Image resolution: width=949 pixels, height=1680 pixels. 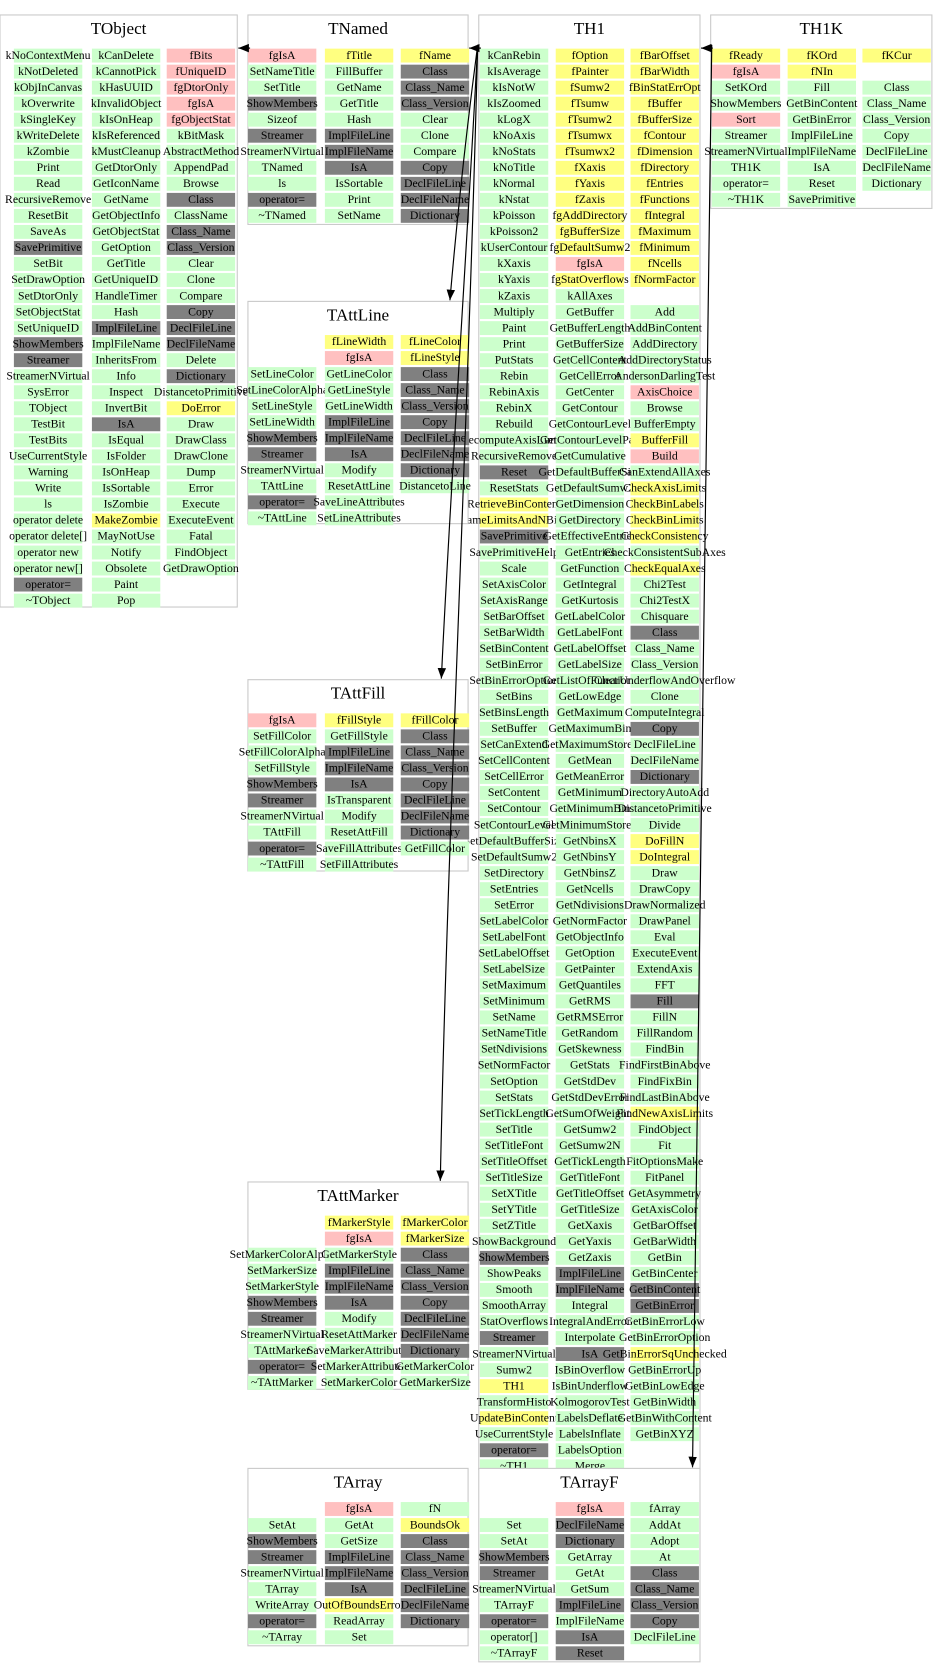 What do you see at coordinates (665, 1177) in the screenshot?
I see `member-name: FitPanel` at bounding box center [665, 1177].